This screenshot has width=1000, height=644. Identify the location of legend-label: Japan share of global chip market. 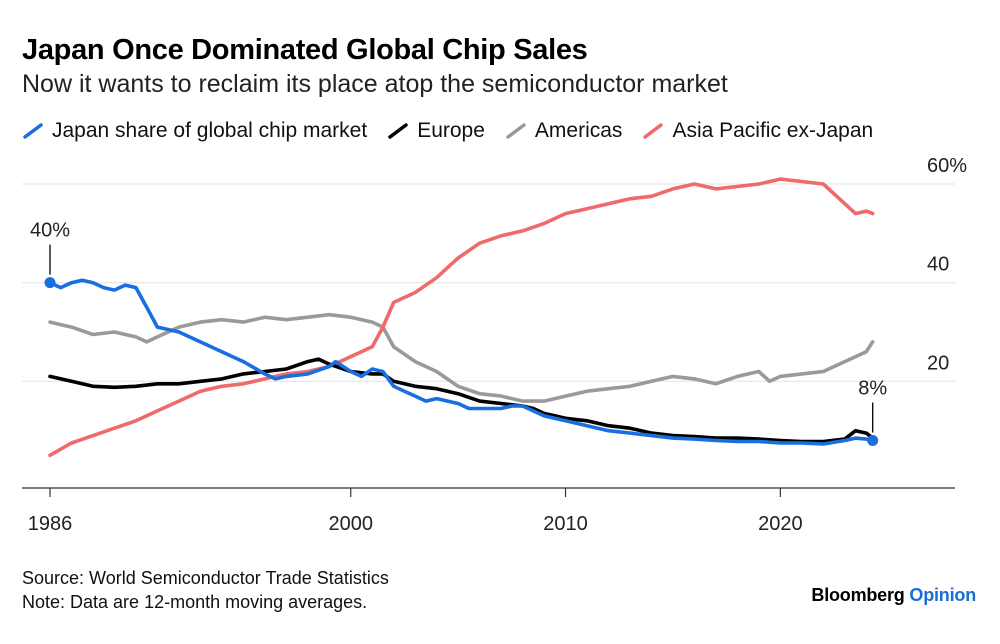
(210, 130).